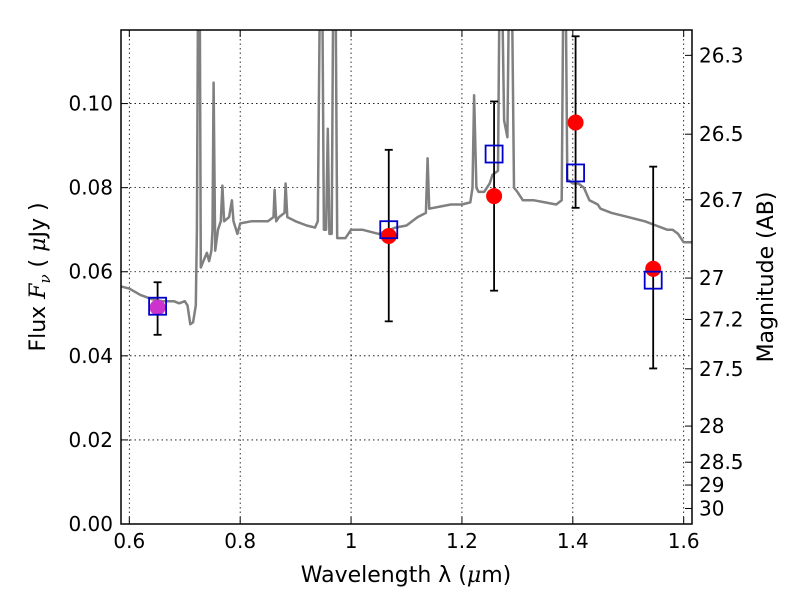 The height and width of the screenshot is (600, 800). What do you see at coordinates (721, 200) in the screenshot?
I see `y2-tick-label: 26.7` at bounding box center [721, 200].